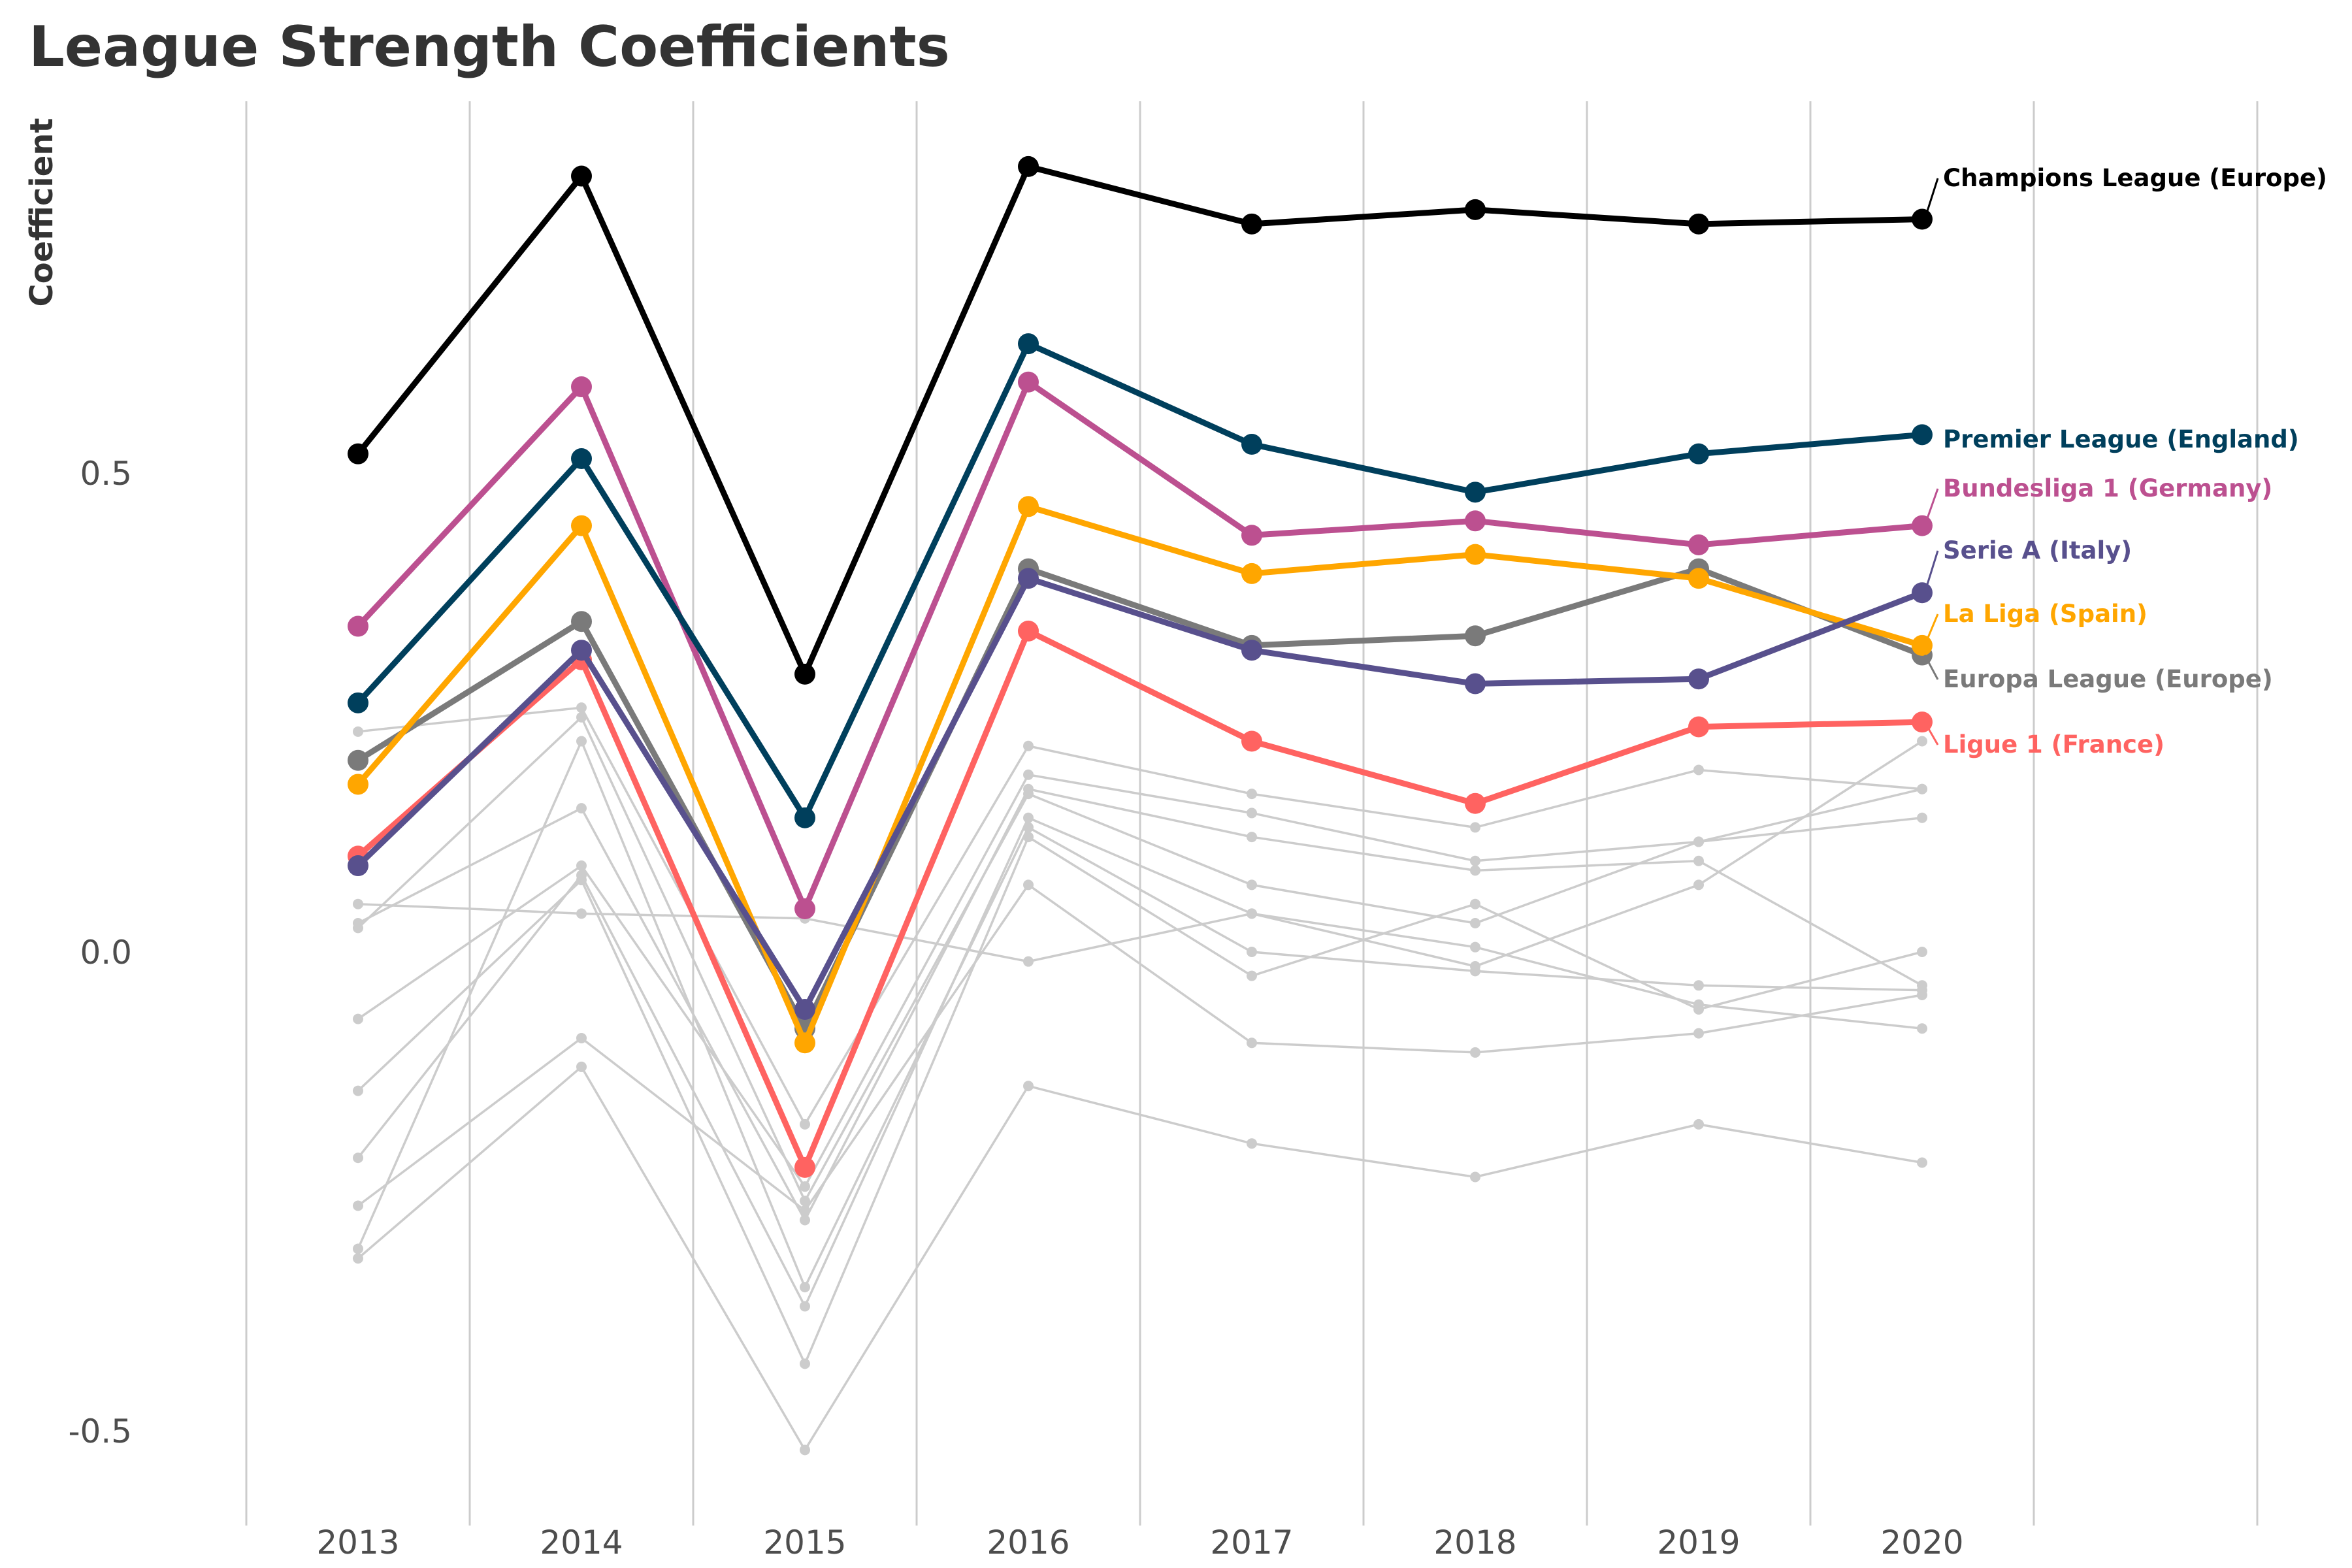  Describe the element at coordinates (1474, 1542) in the screenshot. I see `x-tick-label: 2018` at that location.